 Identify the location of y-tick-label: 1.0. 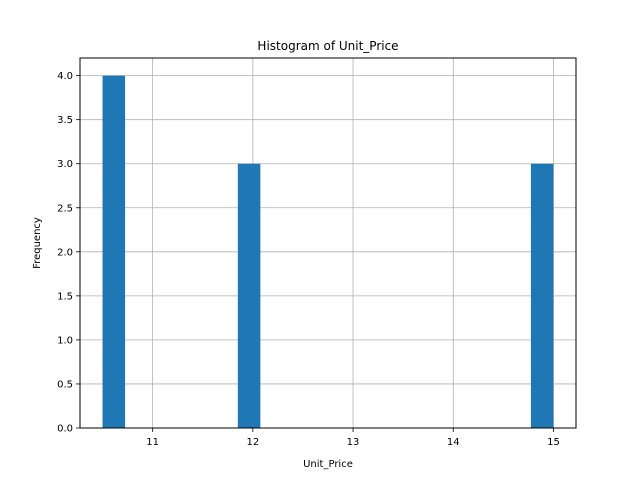
(65, 340).